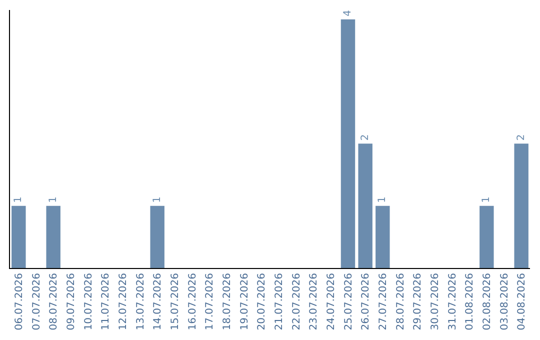 This screenshot has height=340, width=540. Describe the element at coordinates (210, 301) in the screenshot. I see `x-tick-label: 17.07.2026` at that location.